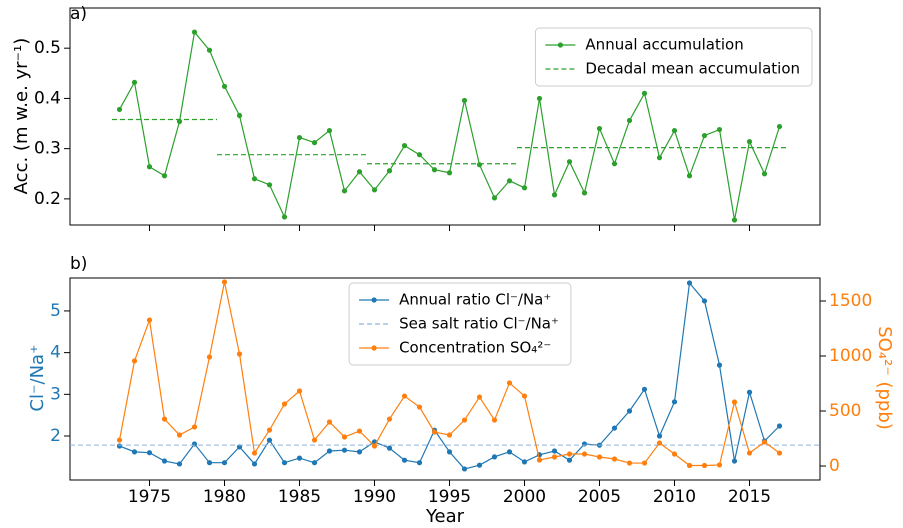  I want to click on x-tick-label: 2010, so click(674, 497).